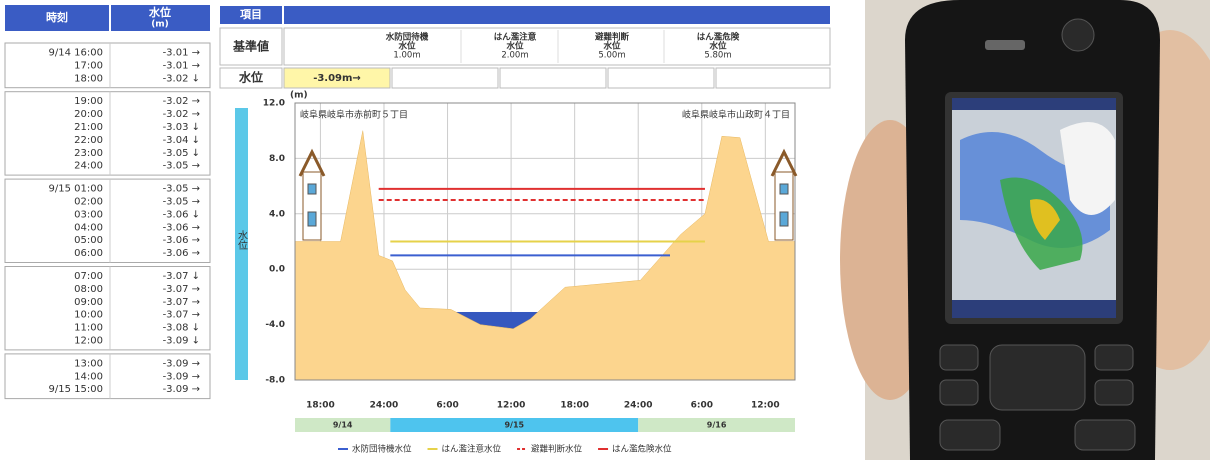 The image size is (1210, 460). Describe the element at coordinates (181, 140) in the screenshot. I see `level-cell: -3.04 ↓` at that location.